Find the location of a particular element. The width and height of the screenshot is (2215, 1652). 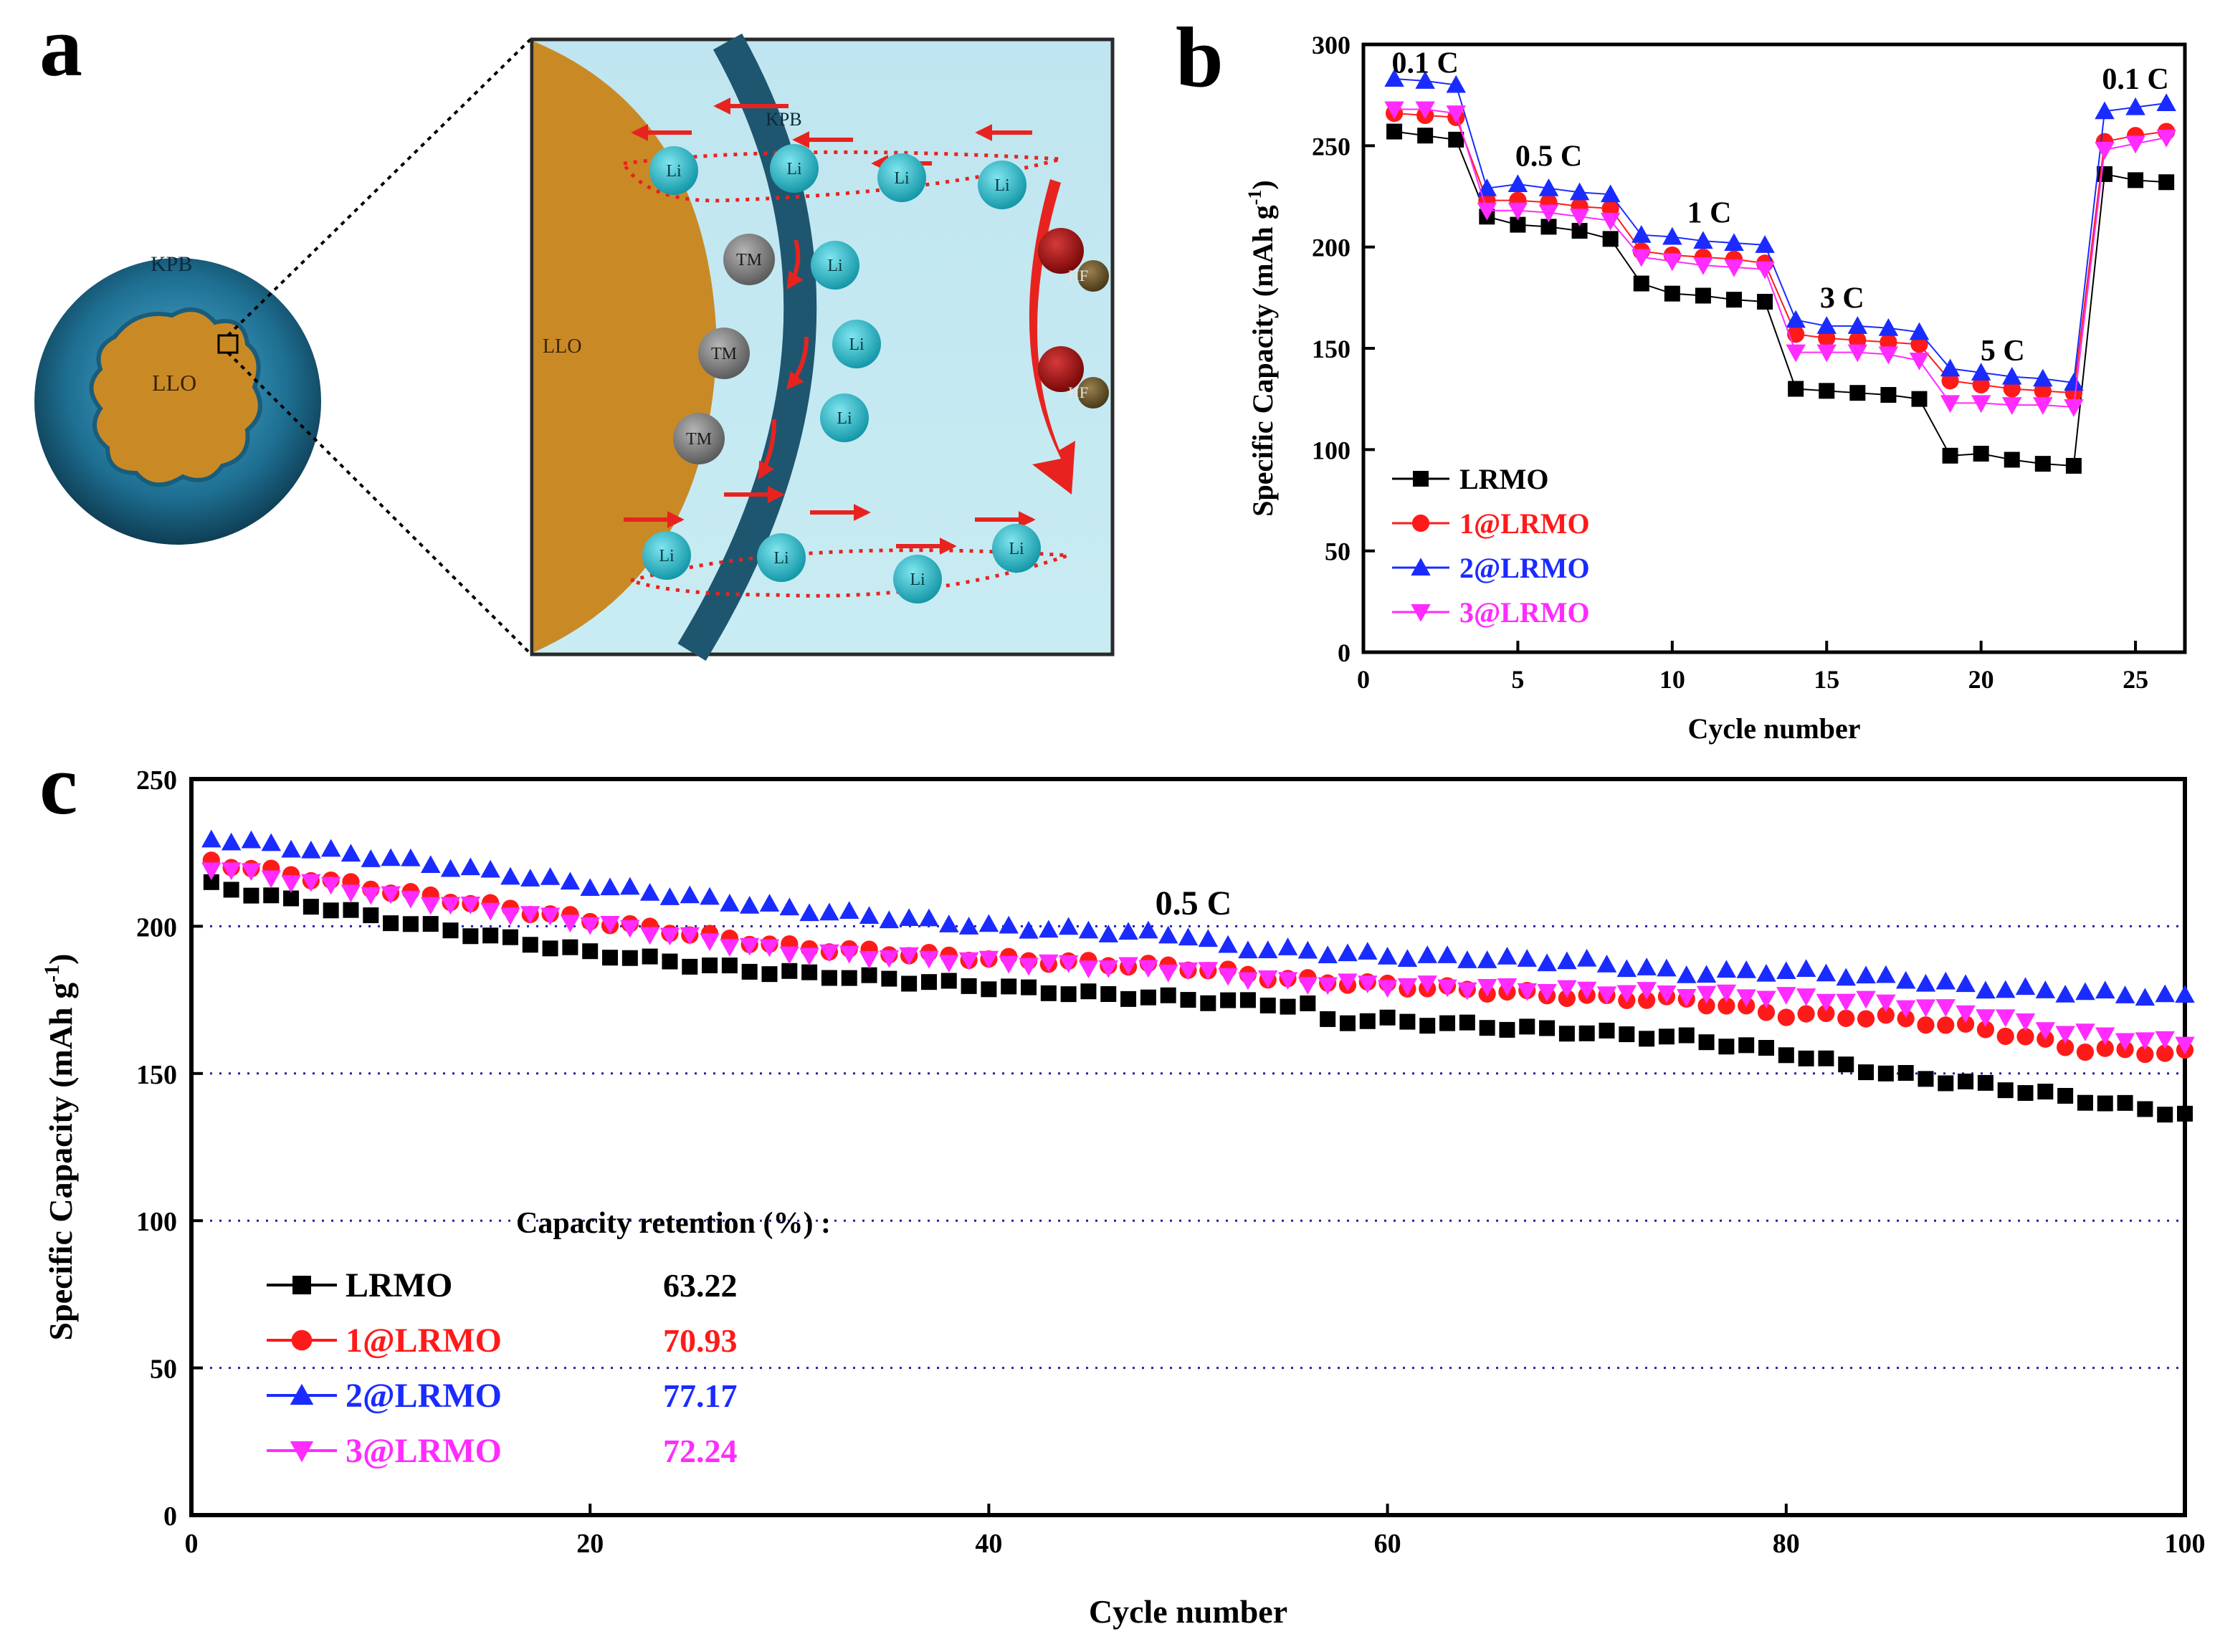

rate-label: 0.5 C is located at coordinates (1194, 903).